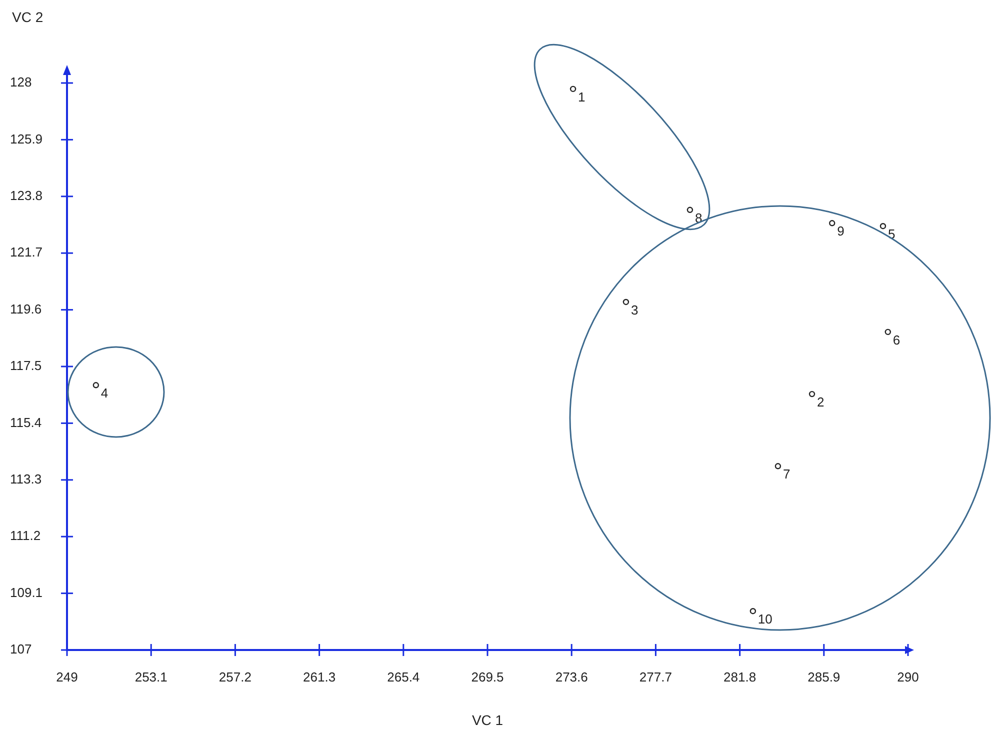  I want to click on annotation: 7, so click(786, 474).